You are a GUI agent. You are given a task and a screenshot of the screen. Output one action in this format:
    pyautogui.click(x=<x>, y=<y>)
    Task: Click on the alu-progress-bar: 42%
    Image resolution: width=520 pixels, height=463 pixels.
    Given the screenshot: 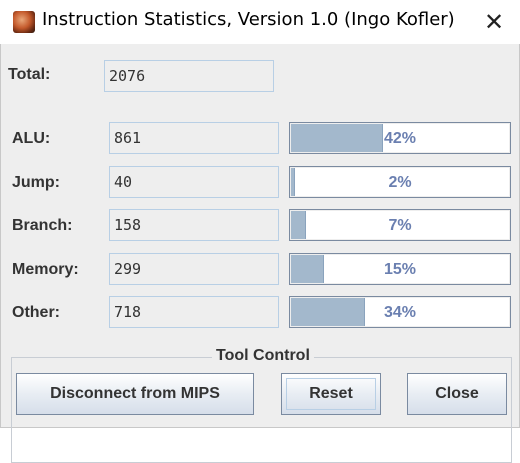 What is the action you would take?
    pyautogui.click(x=400, y=138)
    